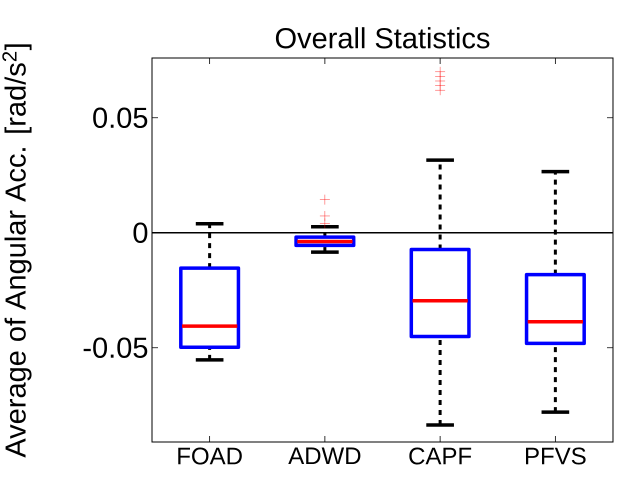 This screenshot has height=485, width=633. What do you see at coordinates (210, 456) in the screenshot?
I see `x-tick-label: FOAD` at bounding box center [210, 456].